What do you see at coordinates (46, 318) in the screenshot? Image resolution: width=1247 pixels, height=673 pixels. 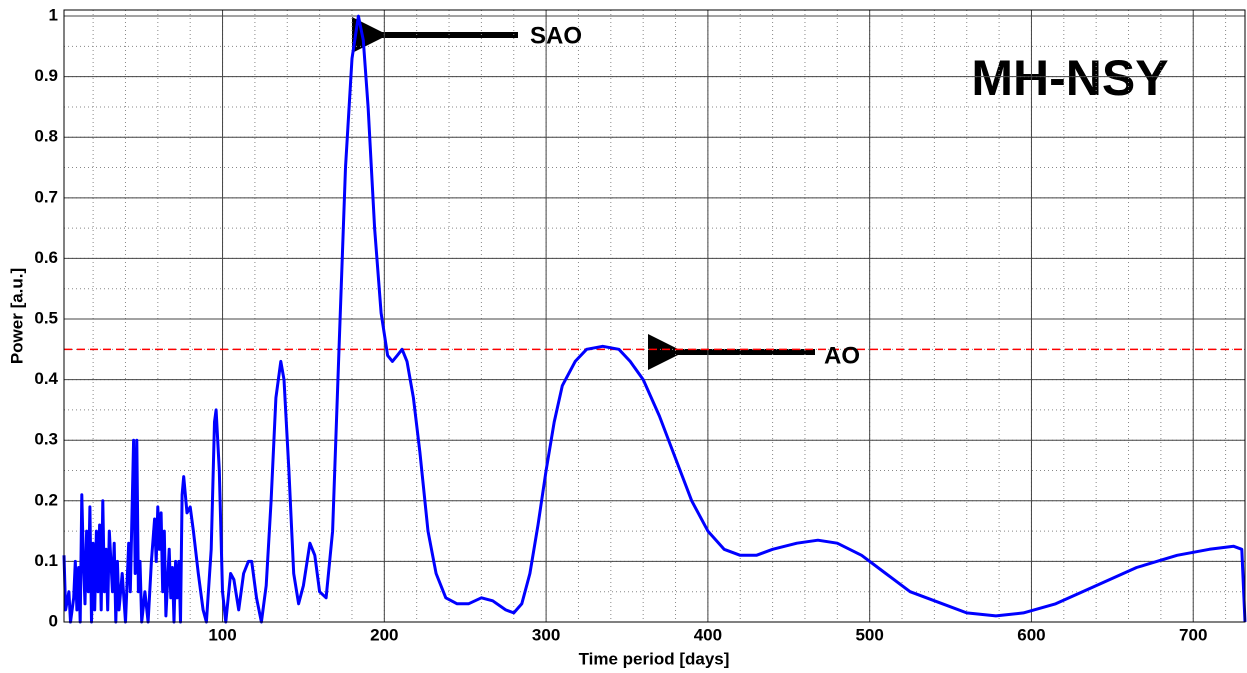 I see `y-tick-label: 0.5` at bounding box center [46, 318].